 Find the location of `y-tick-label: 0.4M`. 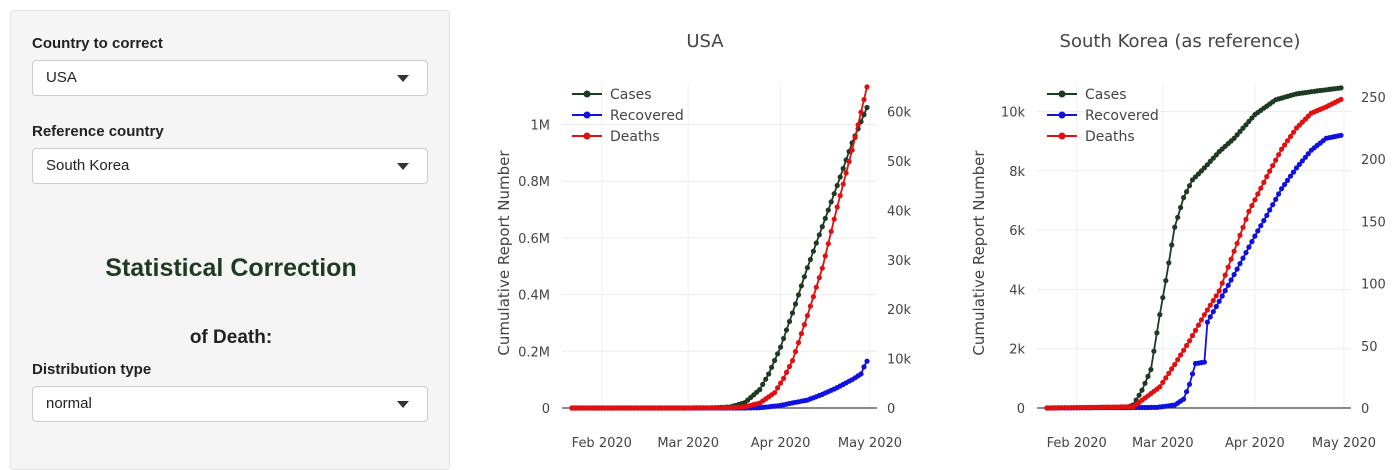

y-tick-label: 0.4M is located at coordinates (534, 296).